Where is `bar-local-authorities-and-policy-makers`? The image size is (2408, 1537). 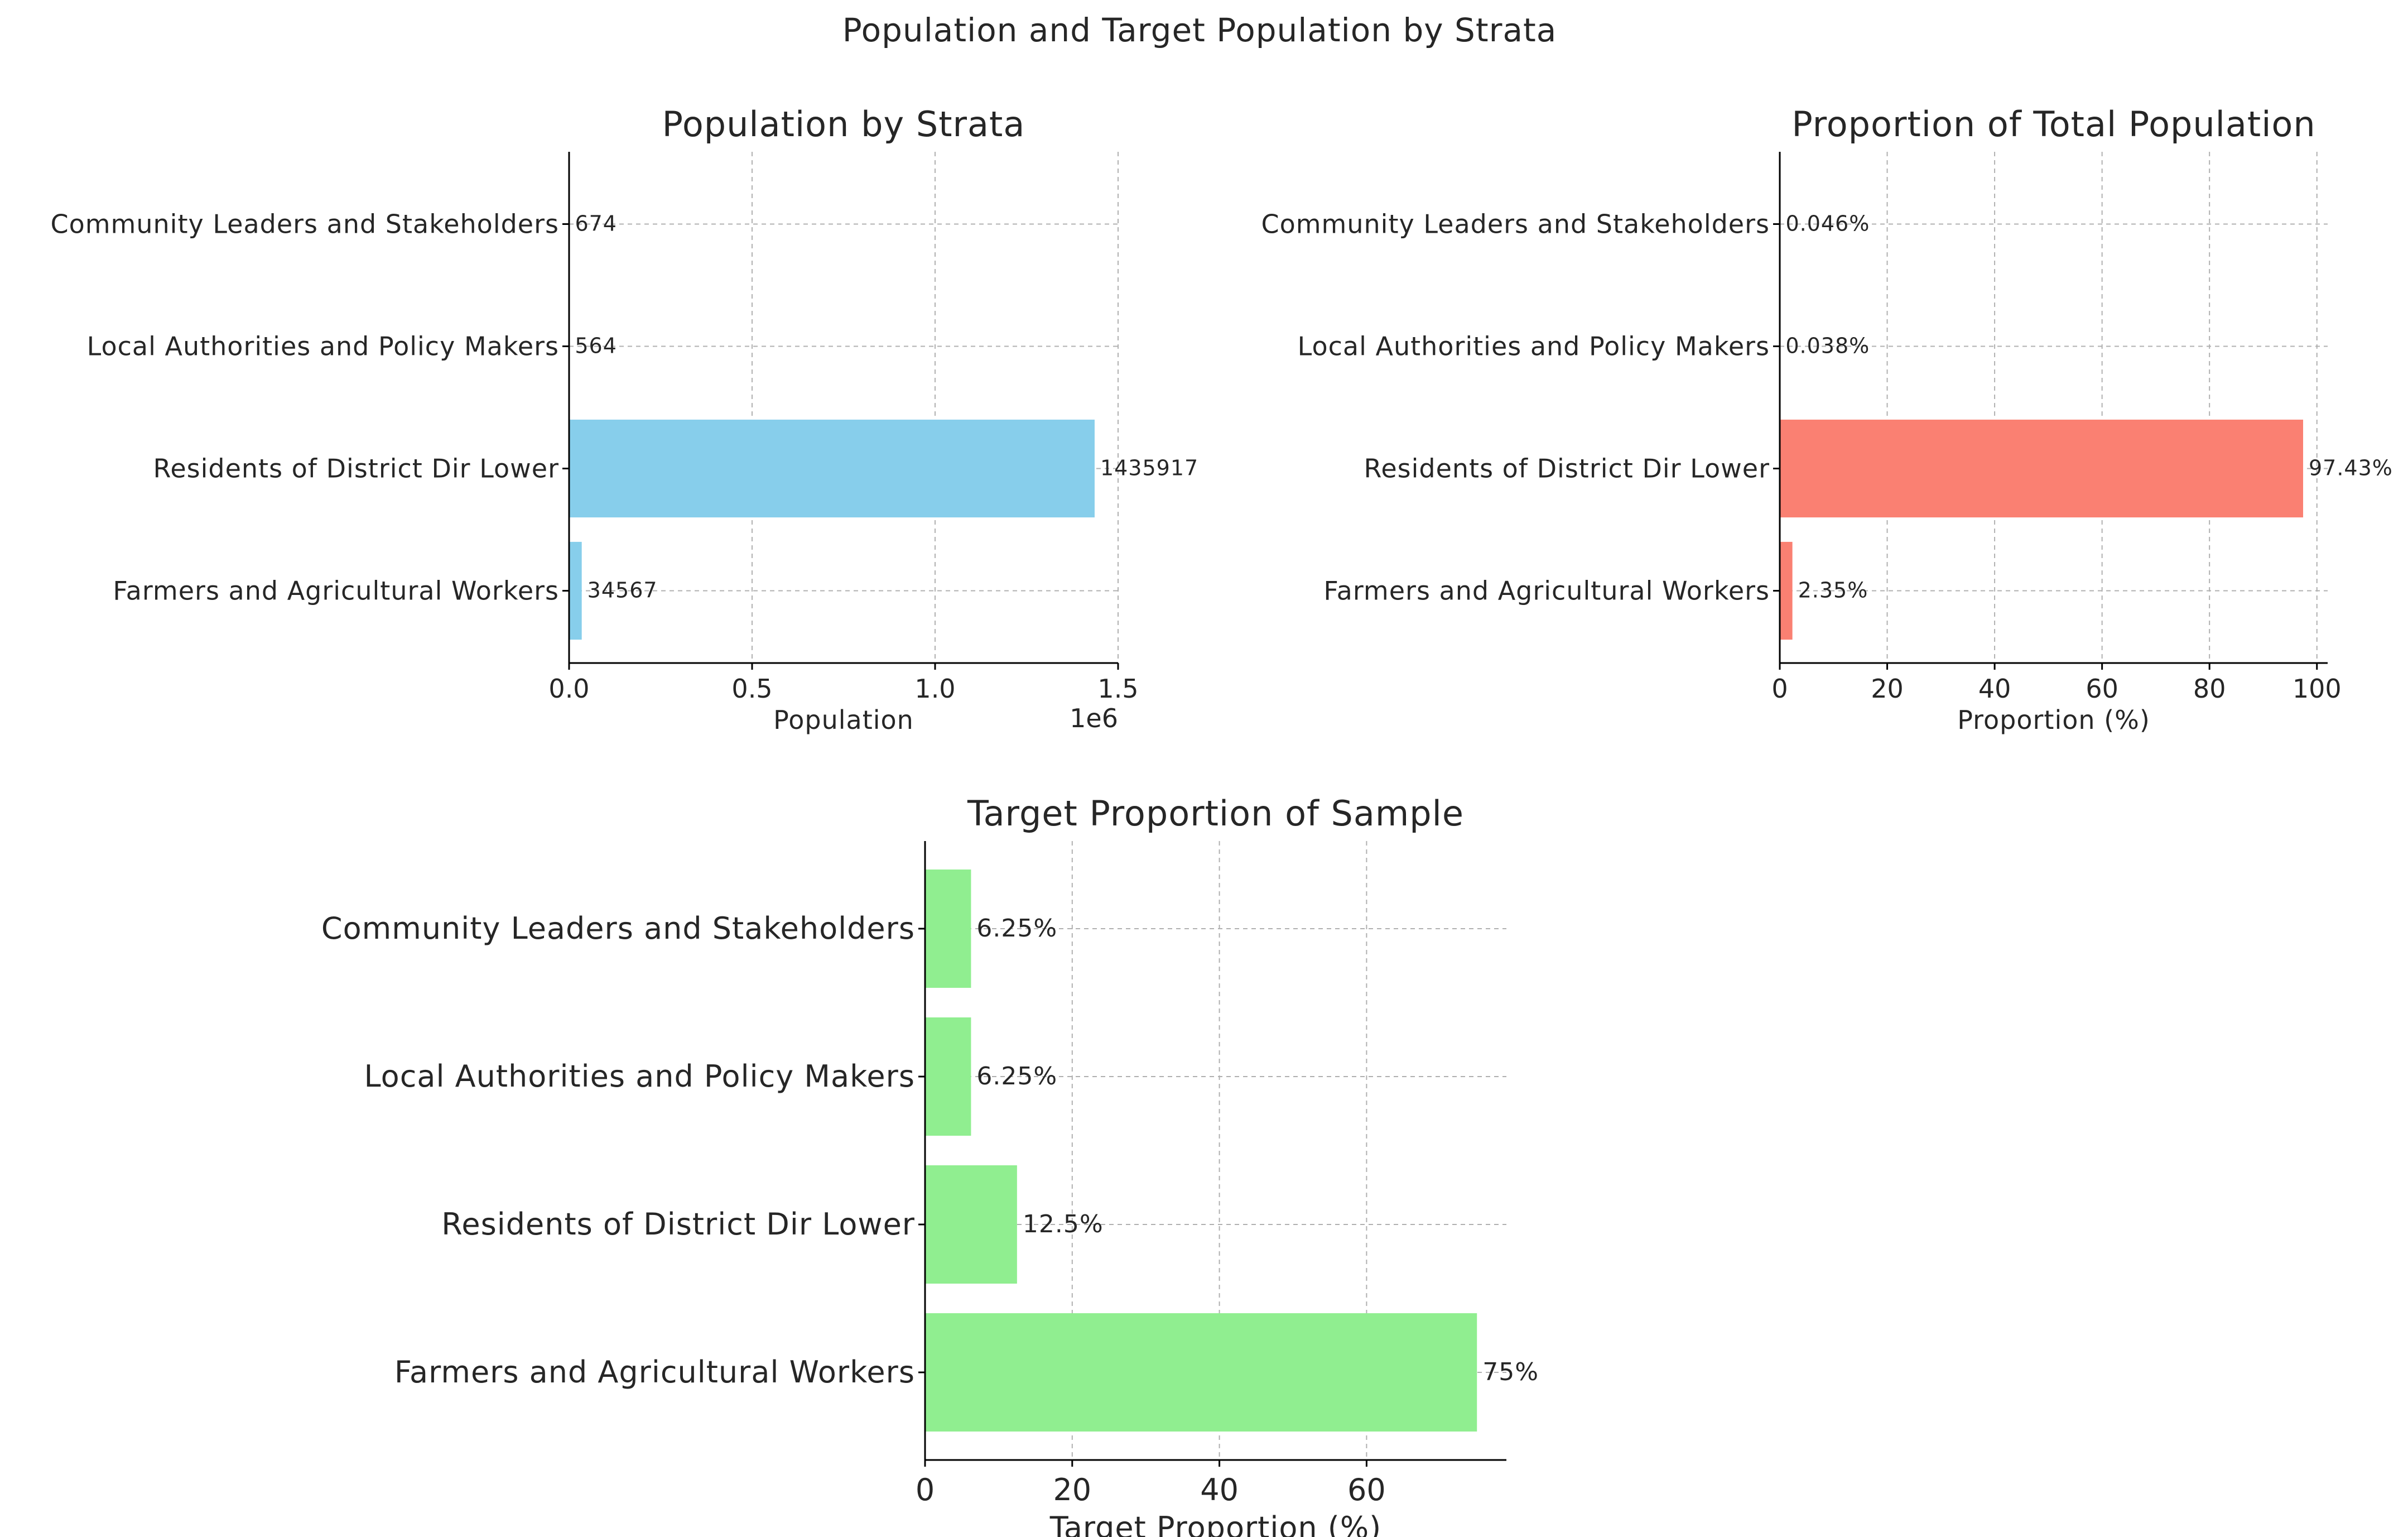
bar-local-authorities-and-policy-makers is located at coordinates (948, 1076).